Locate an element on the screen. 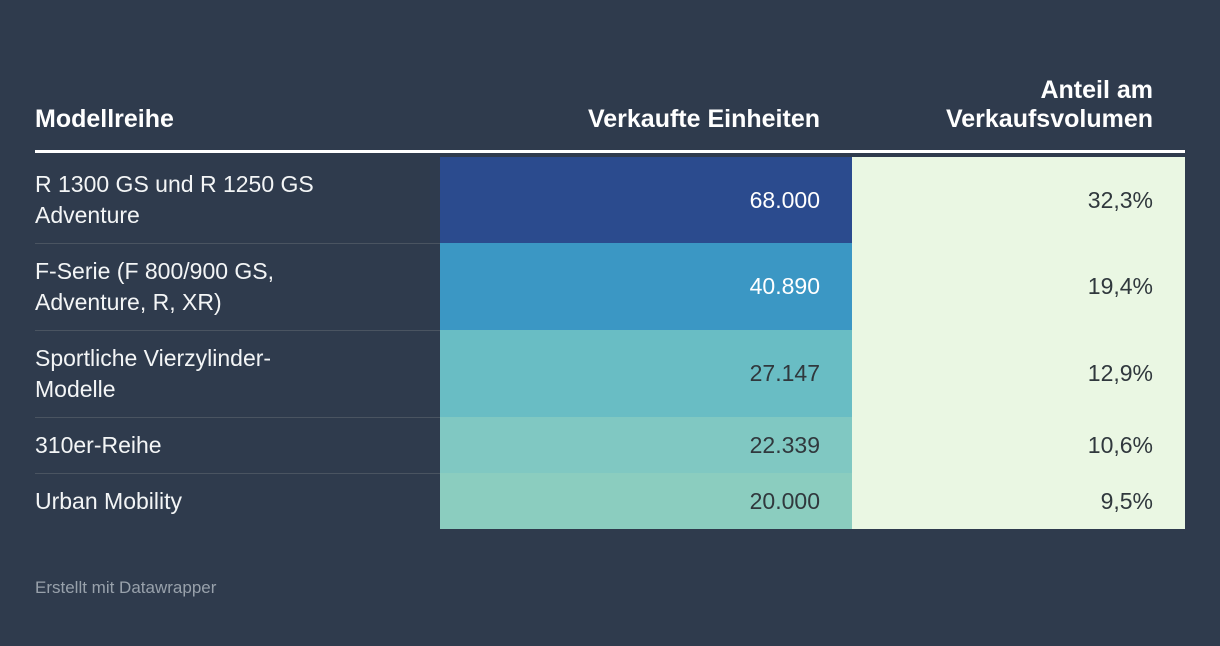 The width and height of the screenshot is (1220, 646). datawrapper-credit-link: Erstellt mit Datawrapper is located at coordinates (126, 587).